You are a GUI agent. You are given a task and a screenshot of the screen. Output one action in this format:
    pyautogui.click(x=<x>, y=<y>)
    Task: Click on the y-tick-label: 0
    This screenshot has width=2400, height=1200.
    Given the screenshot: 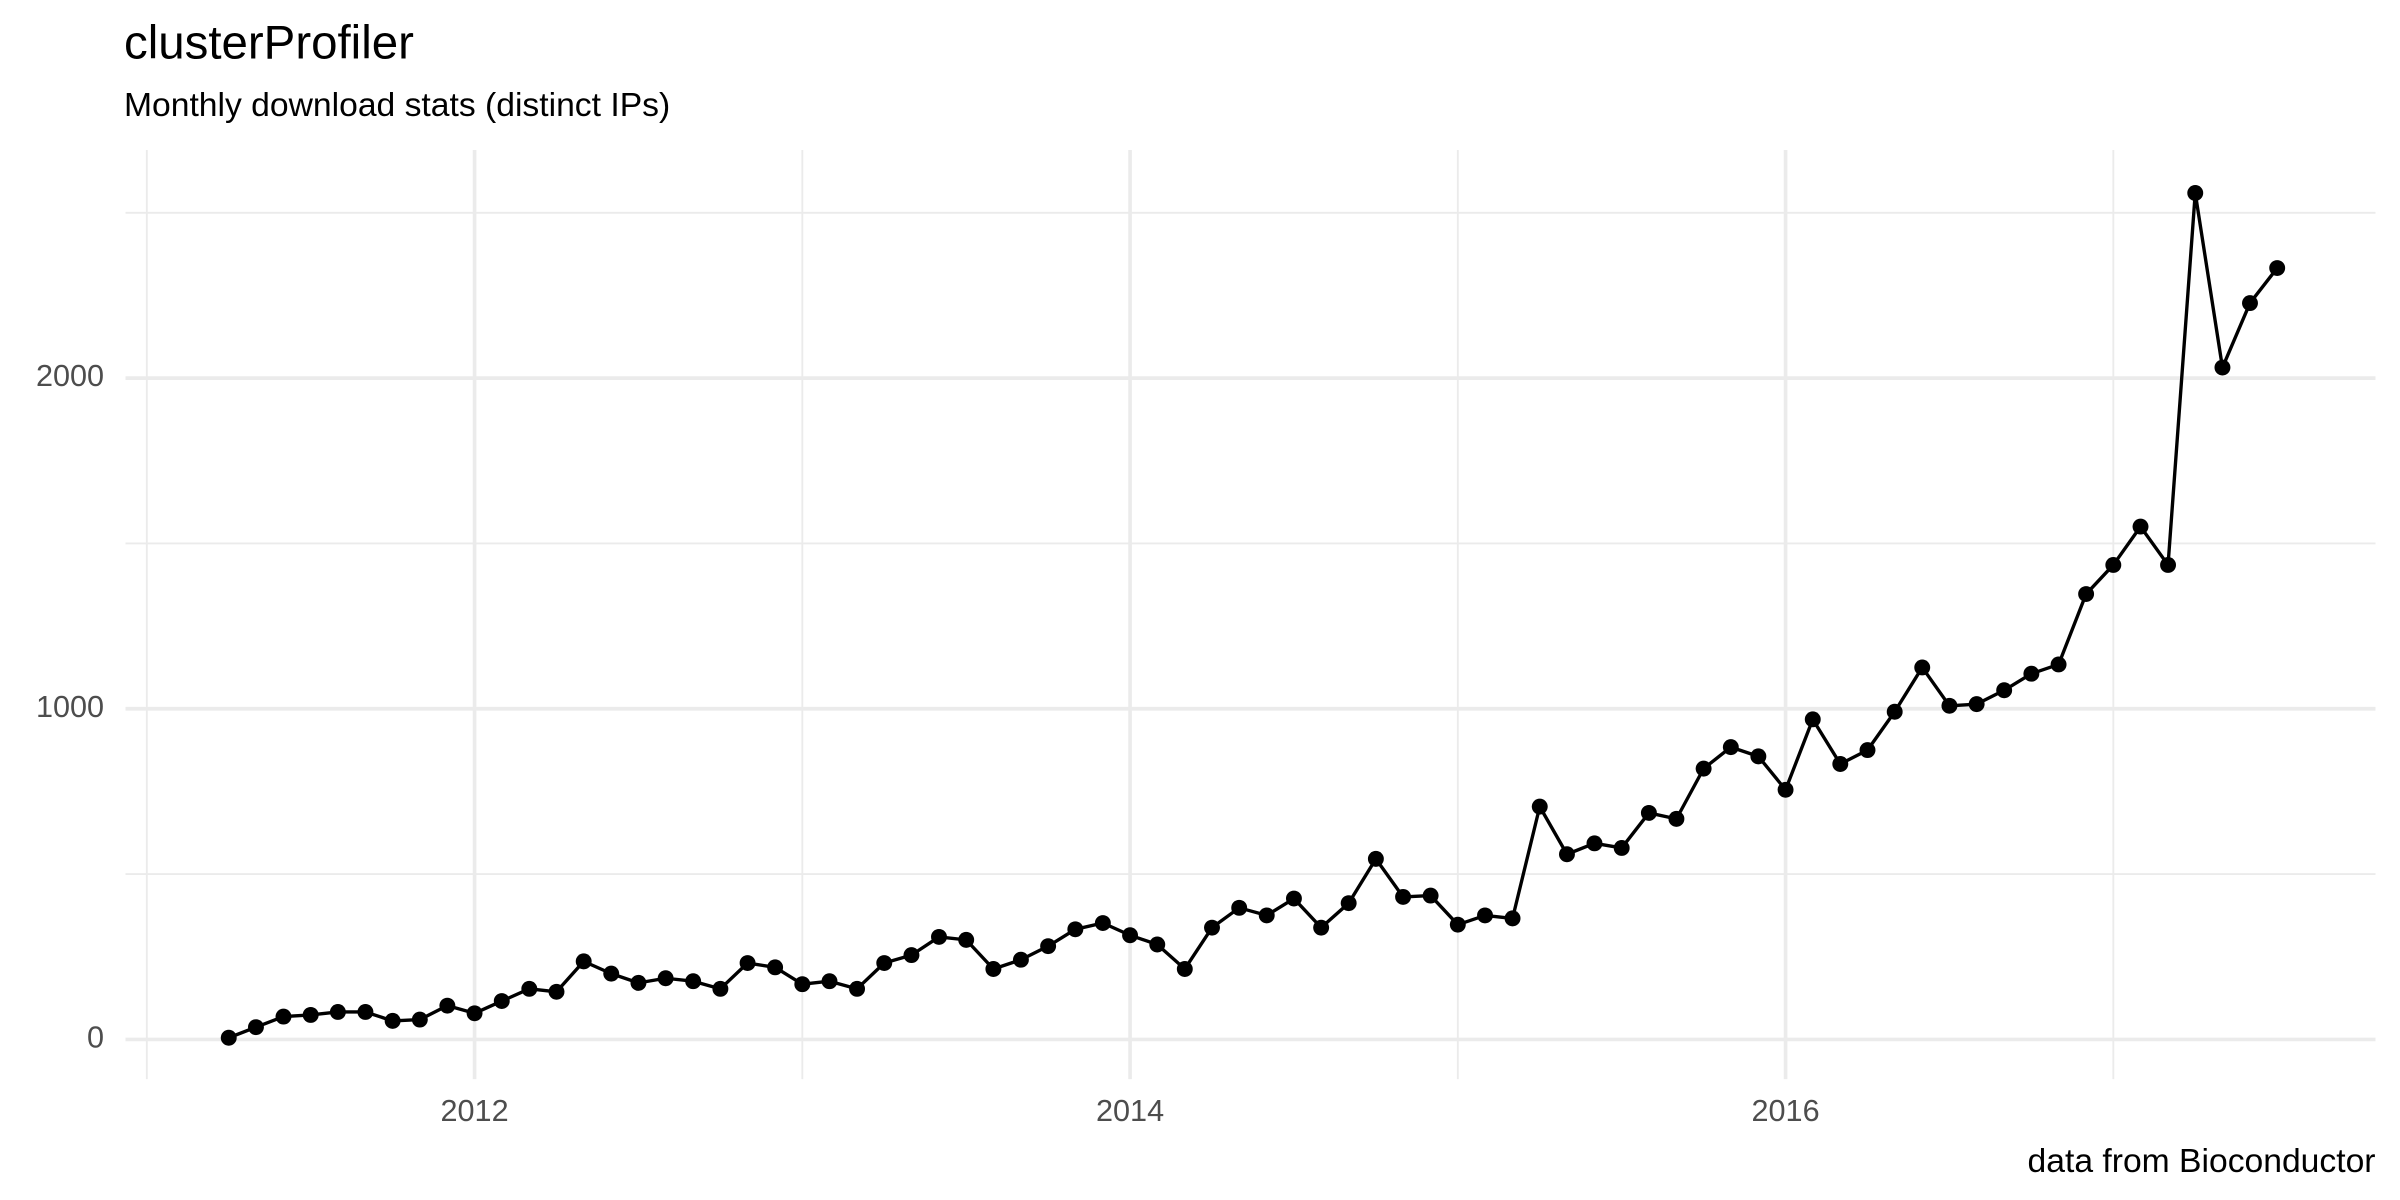 What is the action you would take?
    pyautogui.click(x=95, y=1037)
    